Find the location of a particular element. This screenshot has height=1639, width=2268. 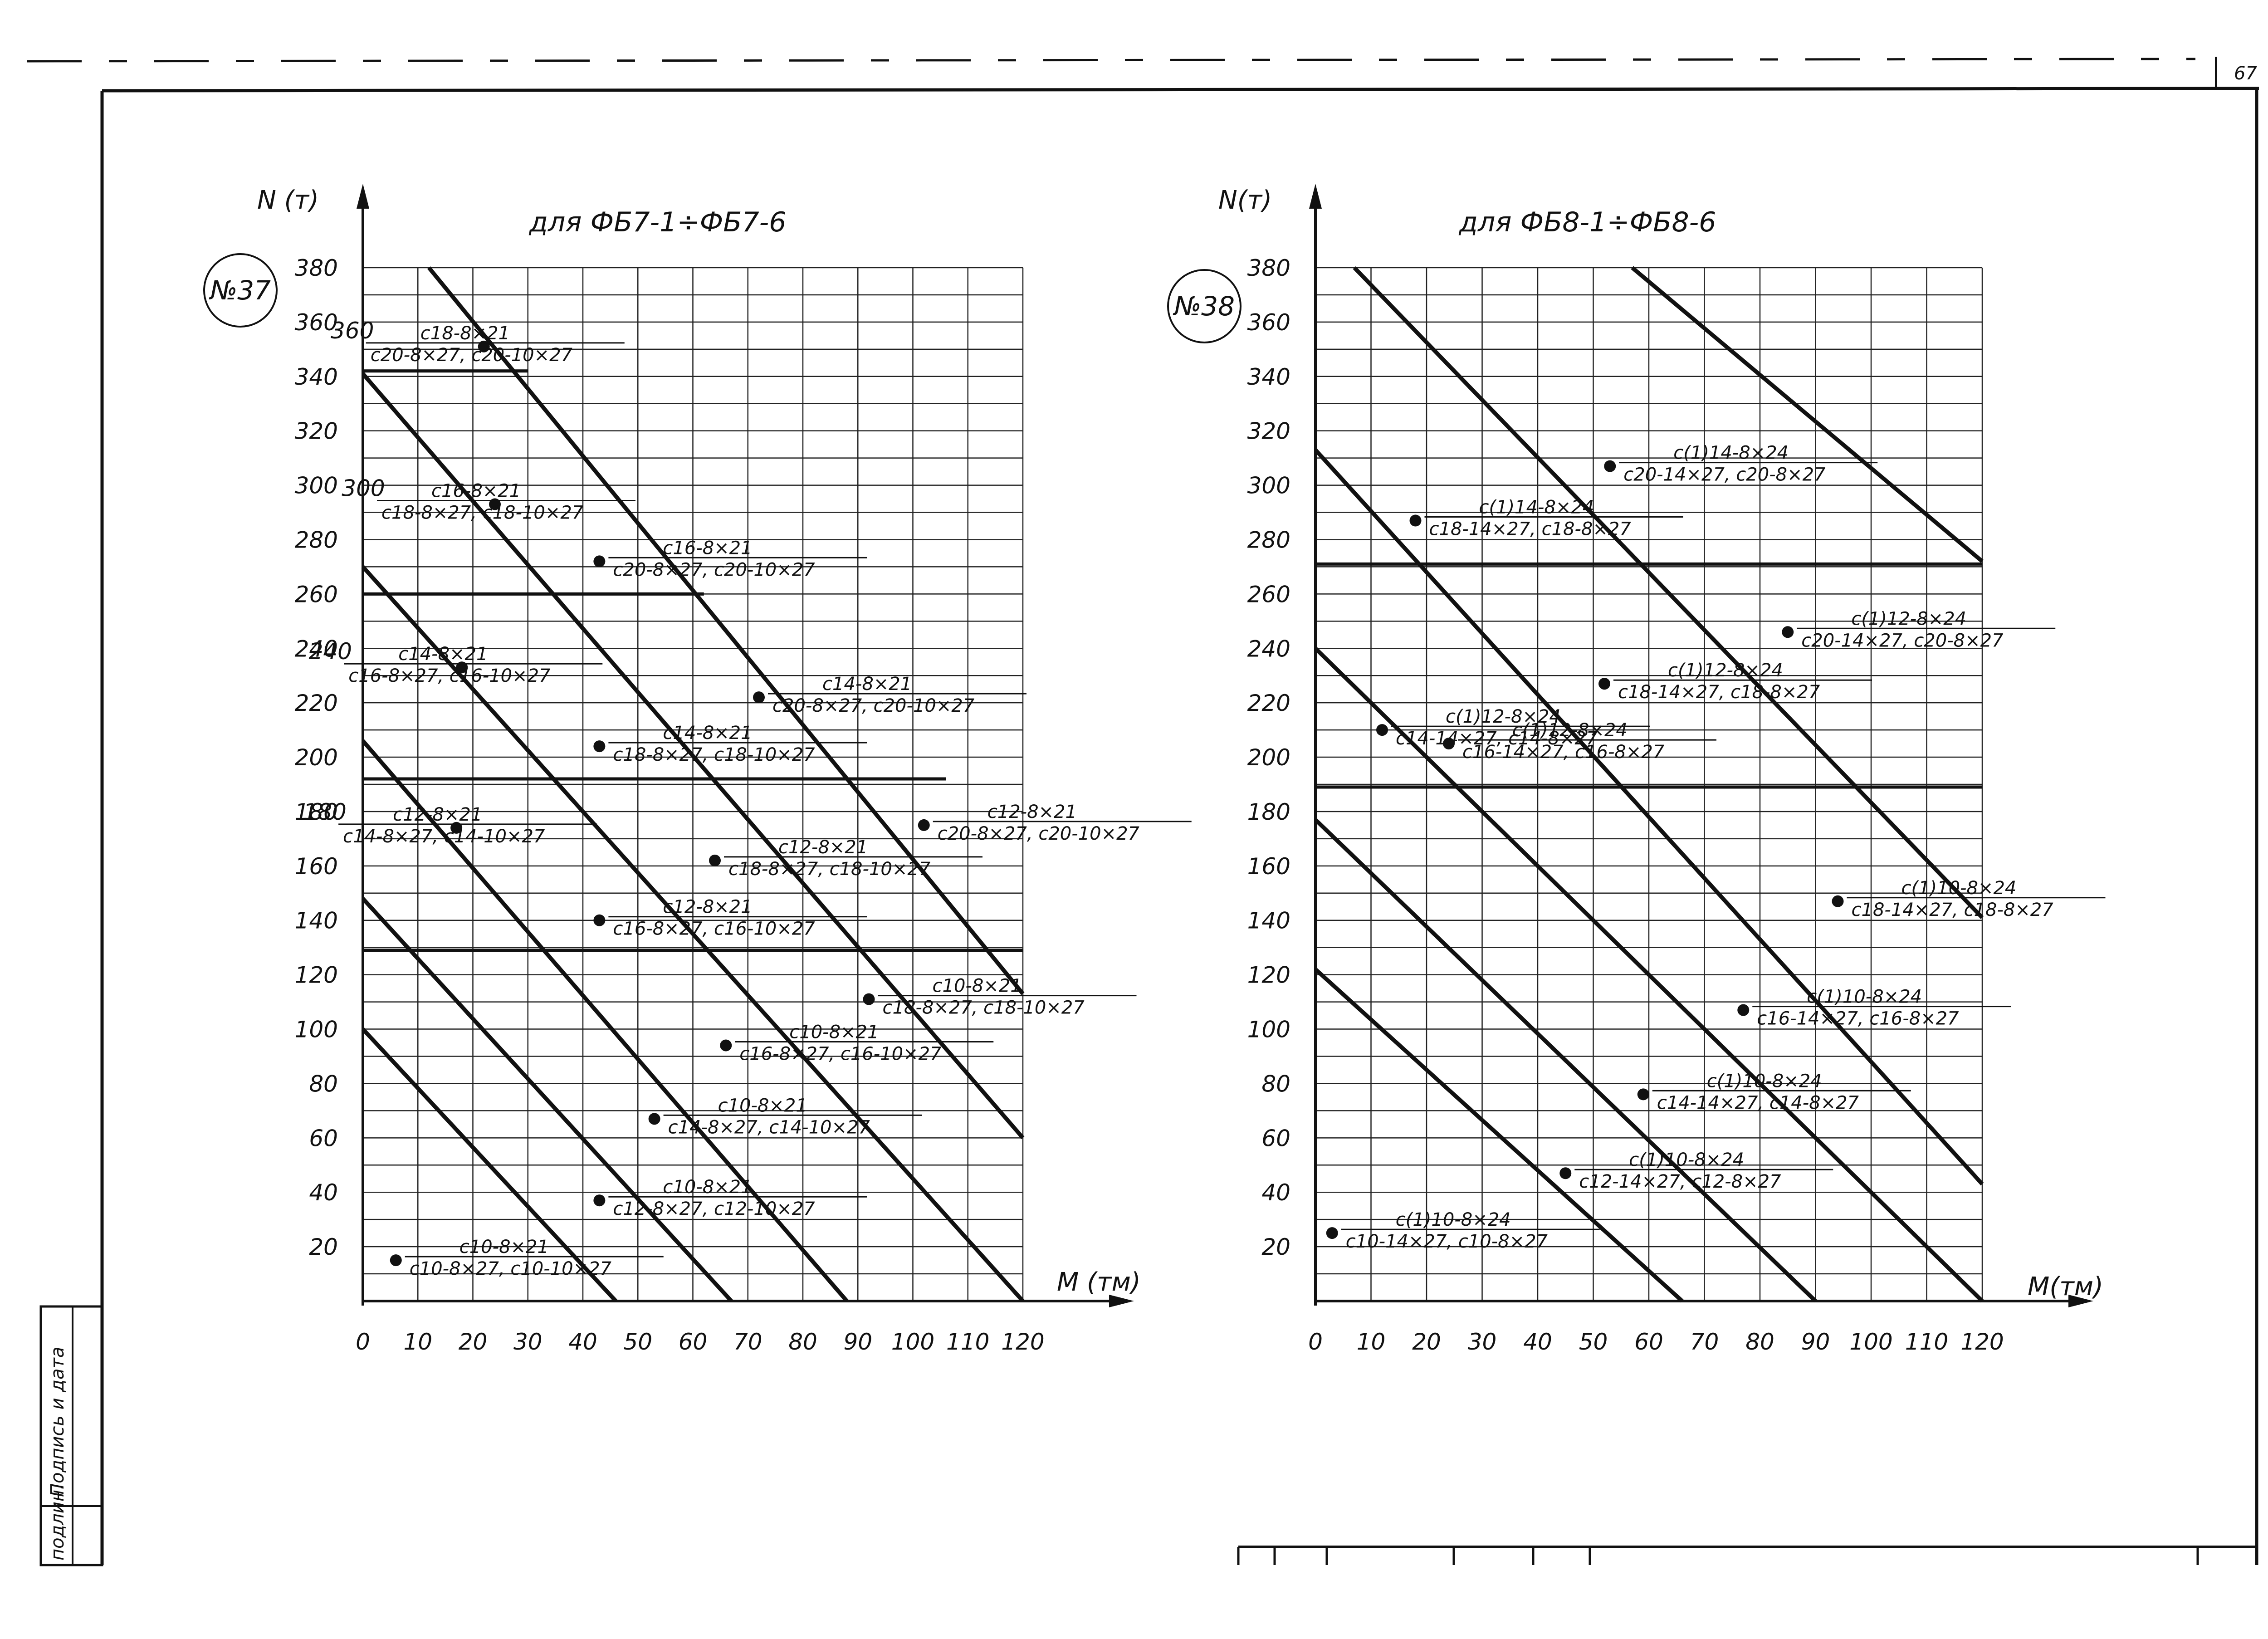

x-tick-label: 10 is located at coordinates (1372, 1342).